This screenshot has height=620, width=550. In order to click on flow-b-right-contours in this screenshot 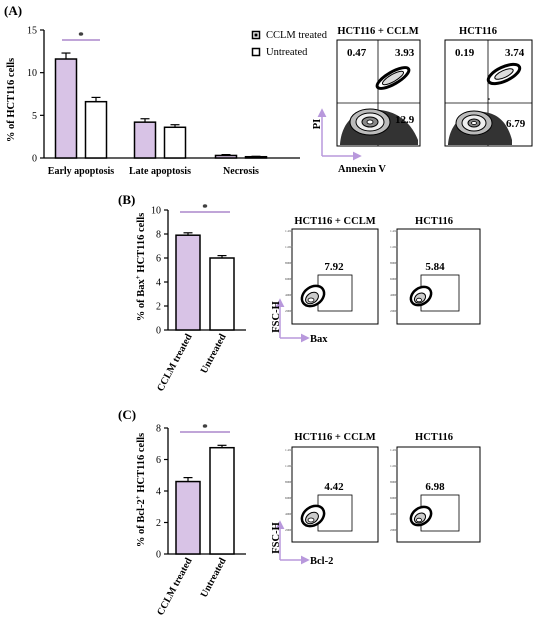, I will do `click(421, 296)`.